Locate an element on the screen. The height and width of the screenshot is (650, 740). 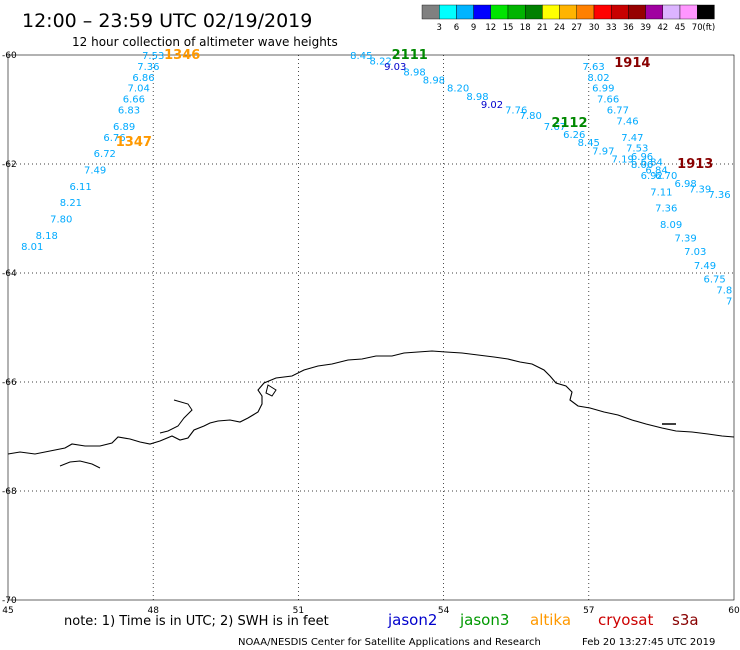
map-title: 12:00 – 23:59 UTC 02/19/2019 is located at coordinates (167, 21).